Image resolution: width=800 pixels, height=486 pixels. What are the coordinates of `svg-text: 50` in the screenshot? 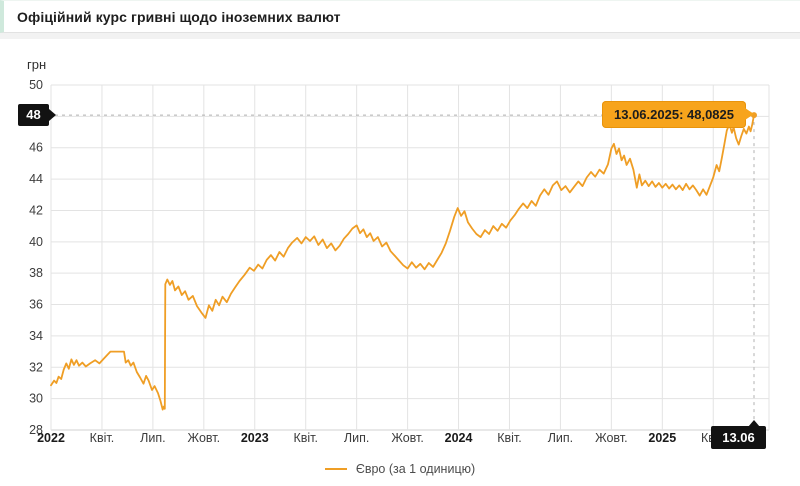 It's located at (36, 85).